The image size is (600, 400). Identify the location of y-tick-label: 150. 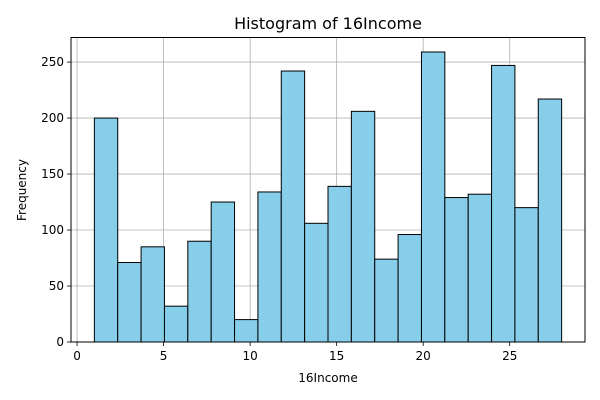
(52, 174).